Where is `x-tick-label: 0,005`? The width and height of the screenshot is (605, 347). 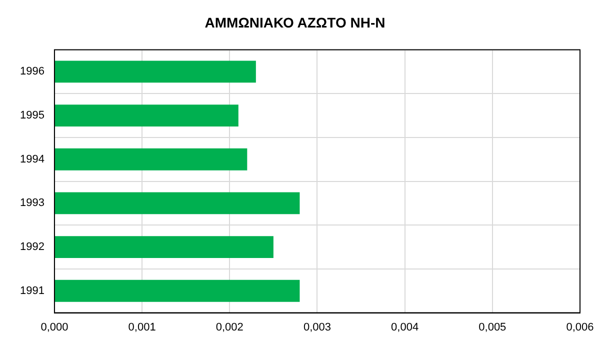 x-tick-label: 0,005 is located at coordinates (492, 327).